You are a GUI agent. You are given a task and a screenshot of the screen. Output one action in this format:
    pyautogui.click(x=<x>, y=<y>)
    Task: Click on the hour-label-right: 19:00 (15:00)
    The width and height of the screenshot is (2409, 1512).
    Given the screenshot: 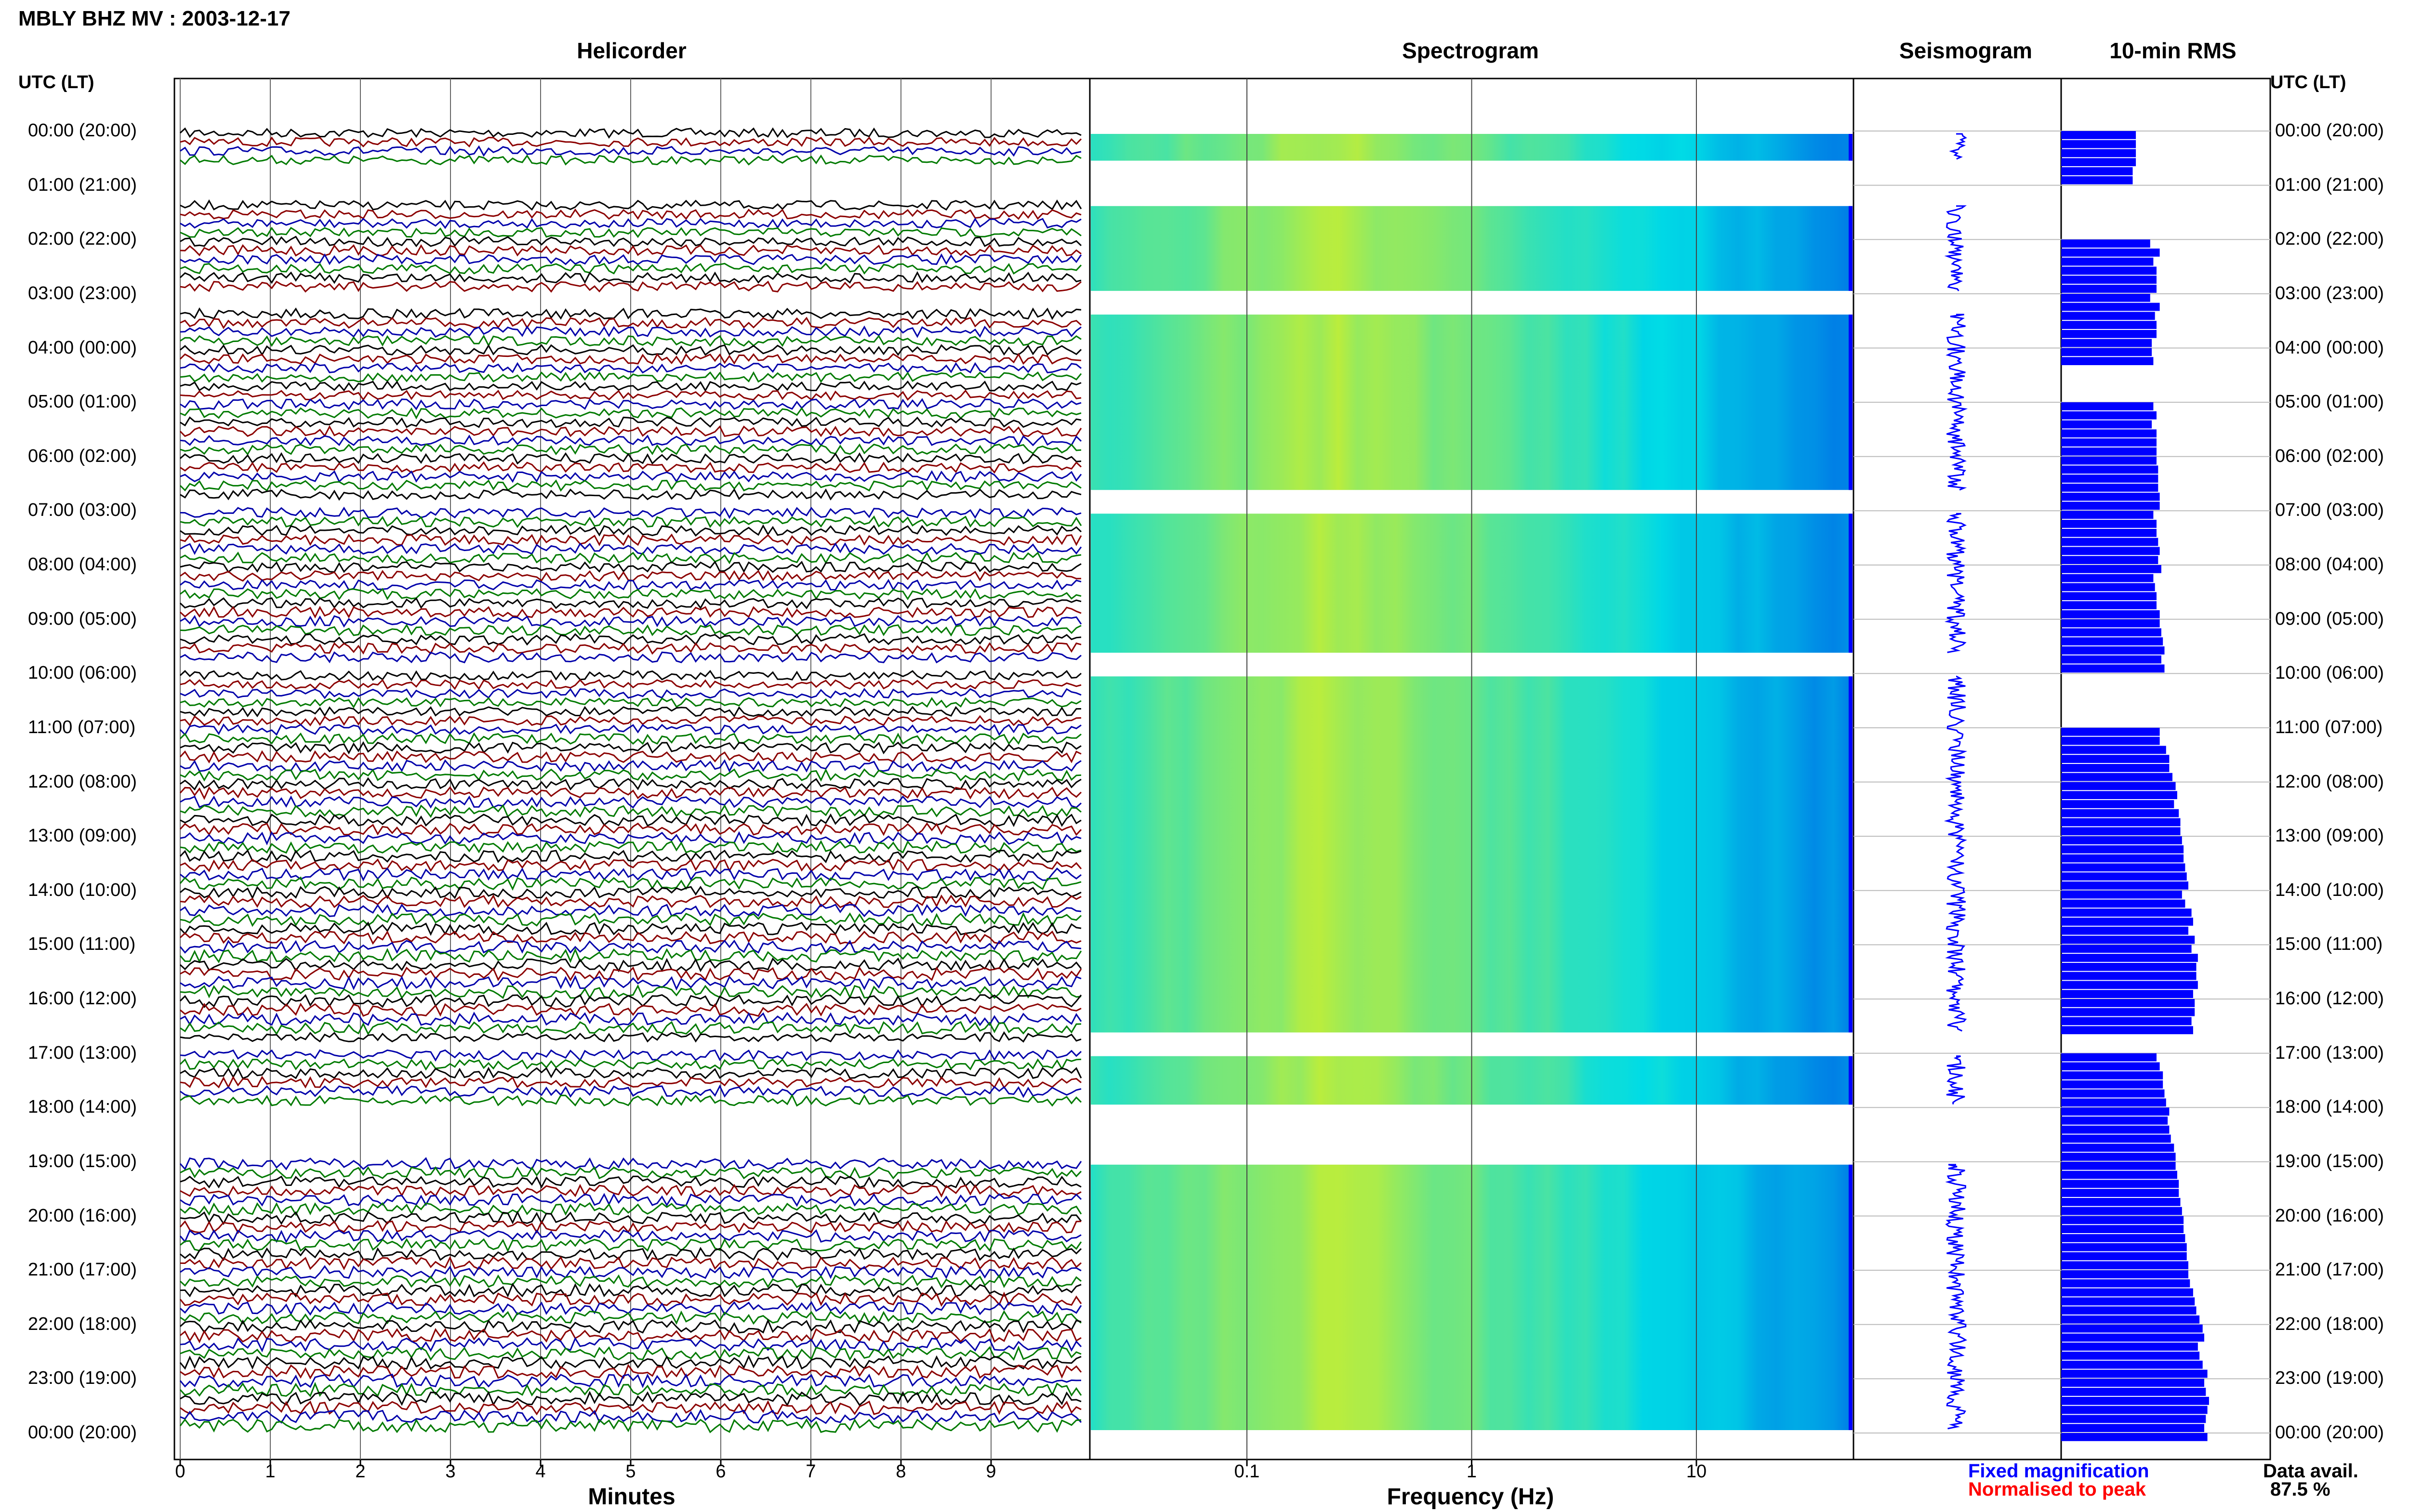 What is the action you would take?
    pyautogui.click(x=2329, y=1161)
    